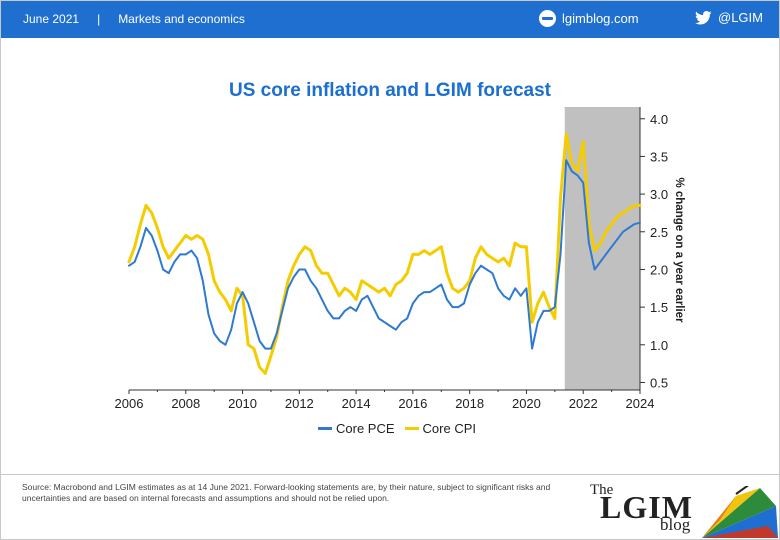 The width and height of the screenshot is (780, 540). Describe the element at coordinates (659, 269) in the screenshot. I see `y-tick-label: 2.0` at that location.